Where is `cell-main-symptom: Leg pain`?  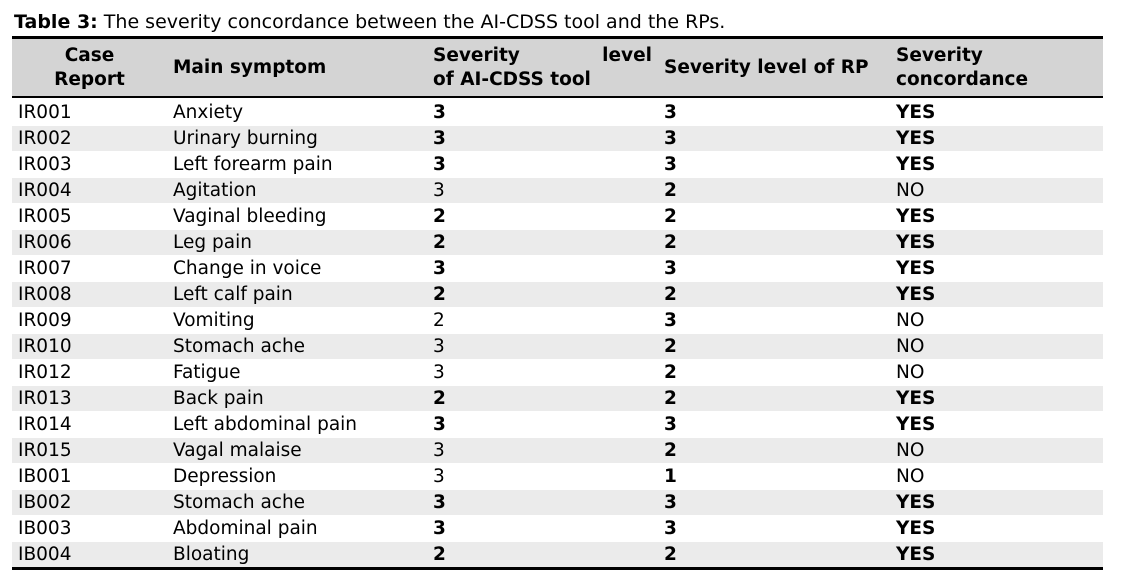
cell-main-symptom: Leg pain is located at coordinates (297, 242).